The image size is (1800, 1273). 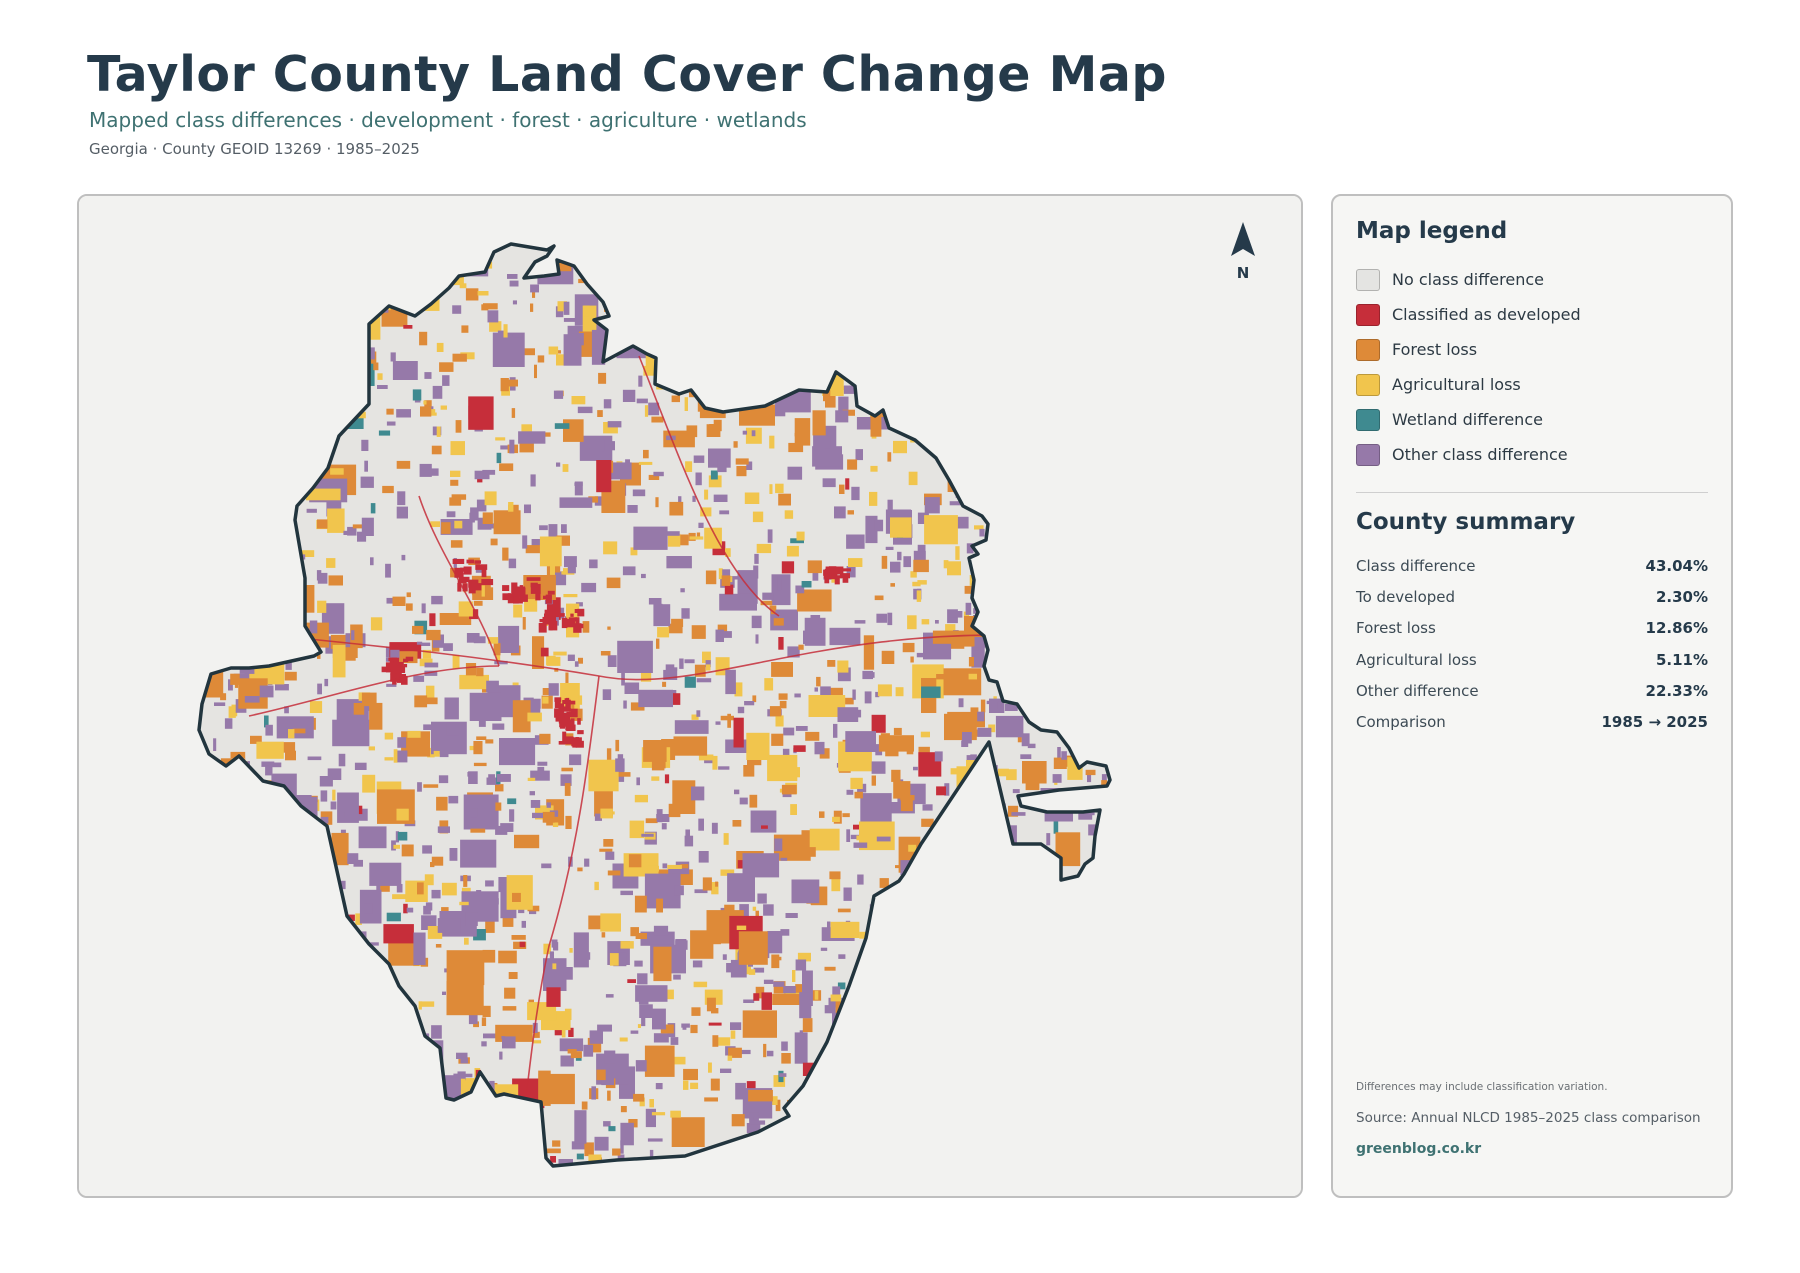 I want to click on summary-row-to-developed: To developed 2.30%, so click(x=1532, y=596).